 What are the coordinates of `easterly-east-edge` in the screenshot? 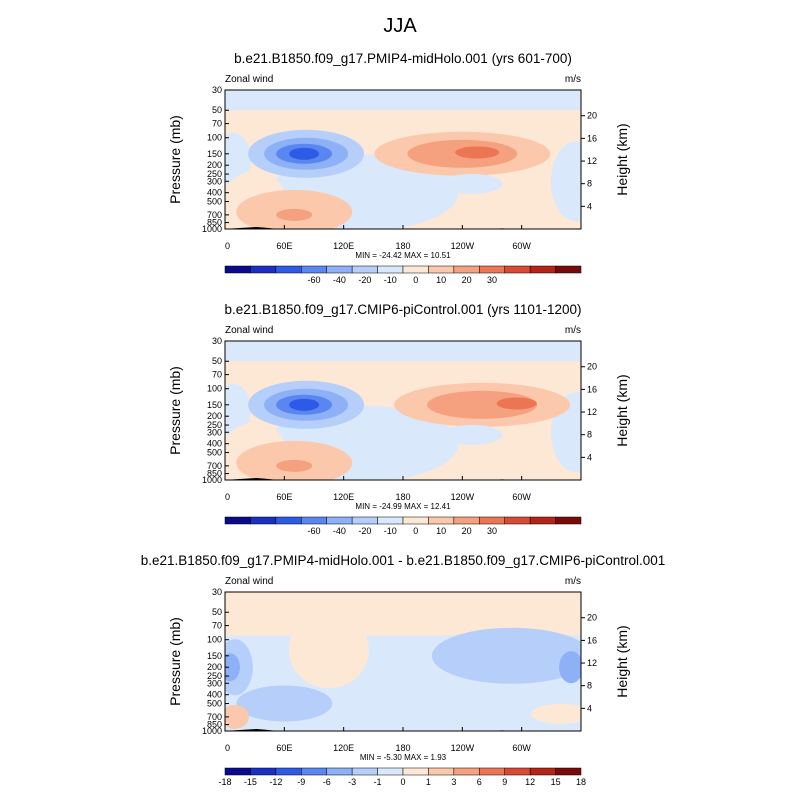 It's located at (566, 181).